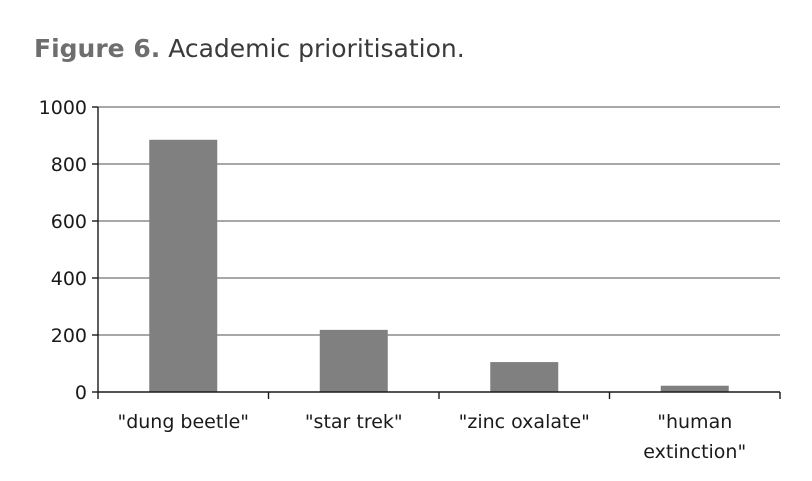  What do you see at coordinates (63, 108) in the screenshot?
I see `y-tick-label: 1000` at bounding box center [63, 108].